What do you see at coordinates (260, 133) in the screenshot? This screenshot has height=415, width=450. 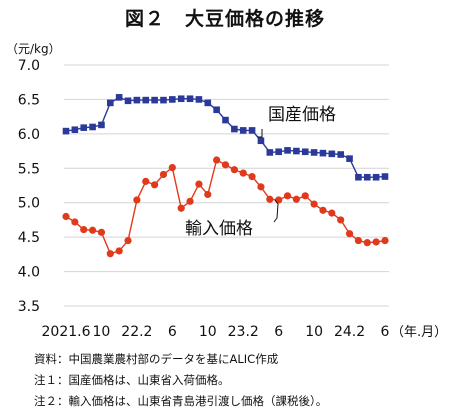 I see `domestic-label-leader` at bounding box center [260, 133].